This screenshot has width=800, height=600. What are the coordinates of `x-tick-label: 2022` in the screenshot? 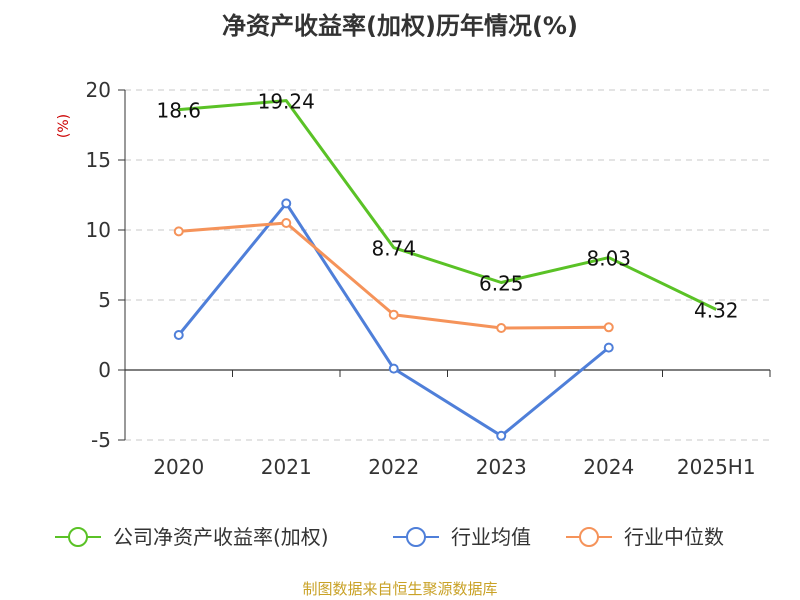 It's located at (393, 467).